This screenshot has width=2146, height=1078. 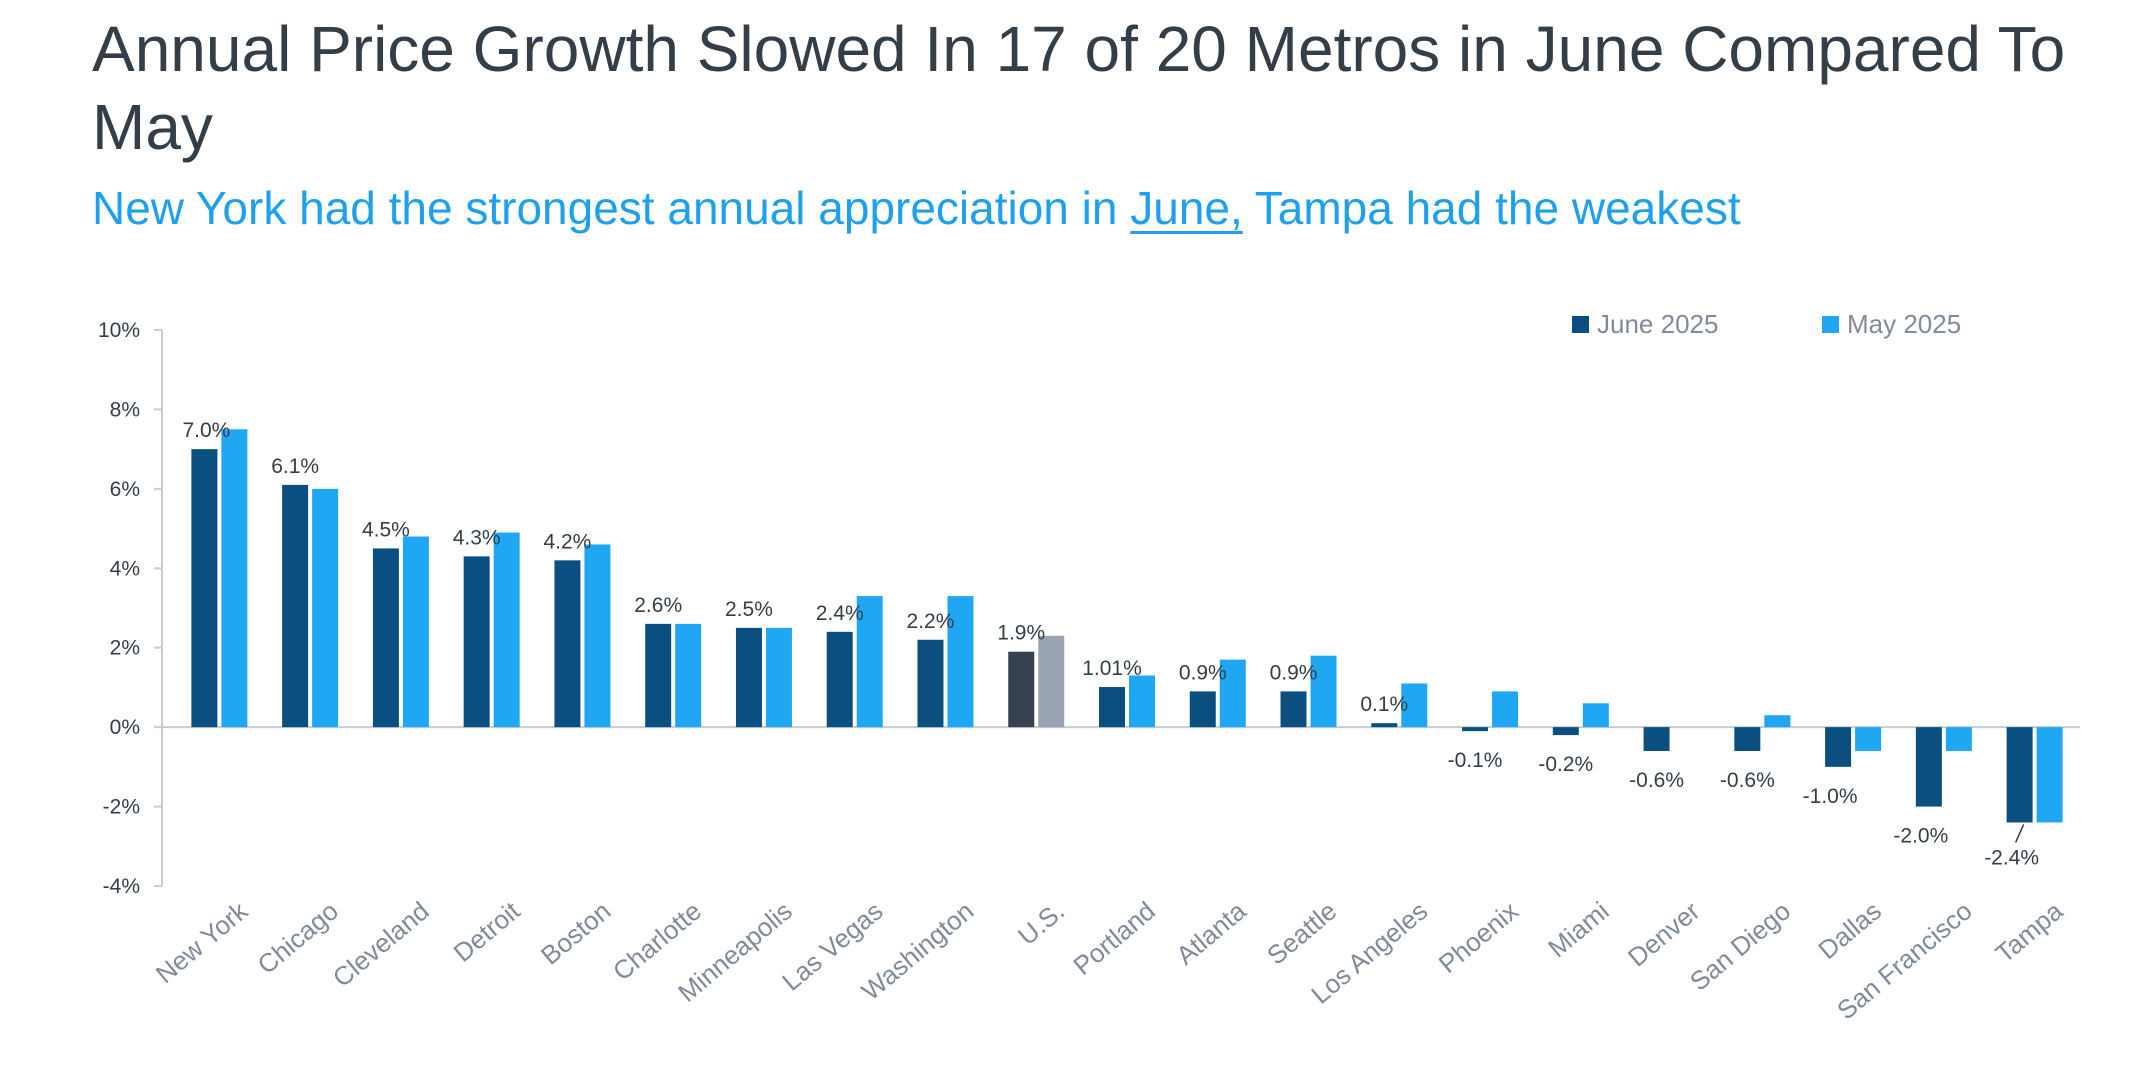 I want to click on x-tick-label-boston: Boston, so click(x=575, y=933).